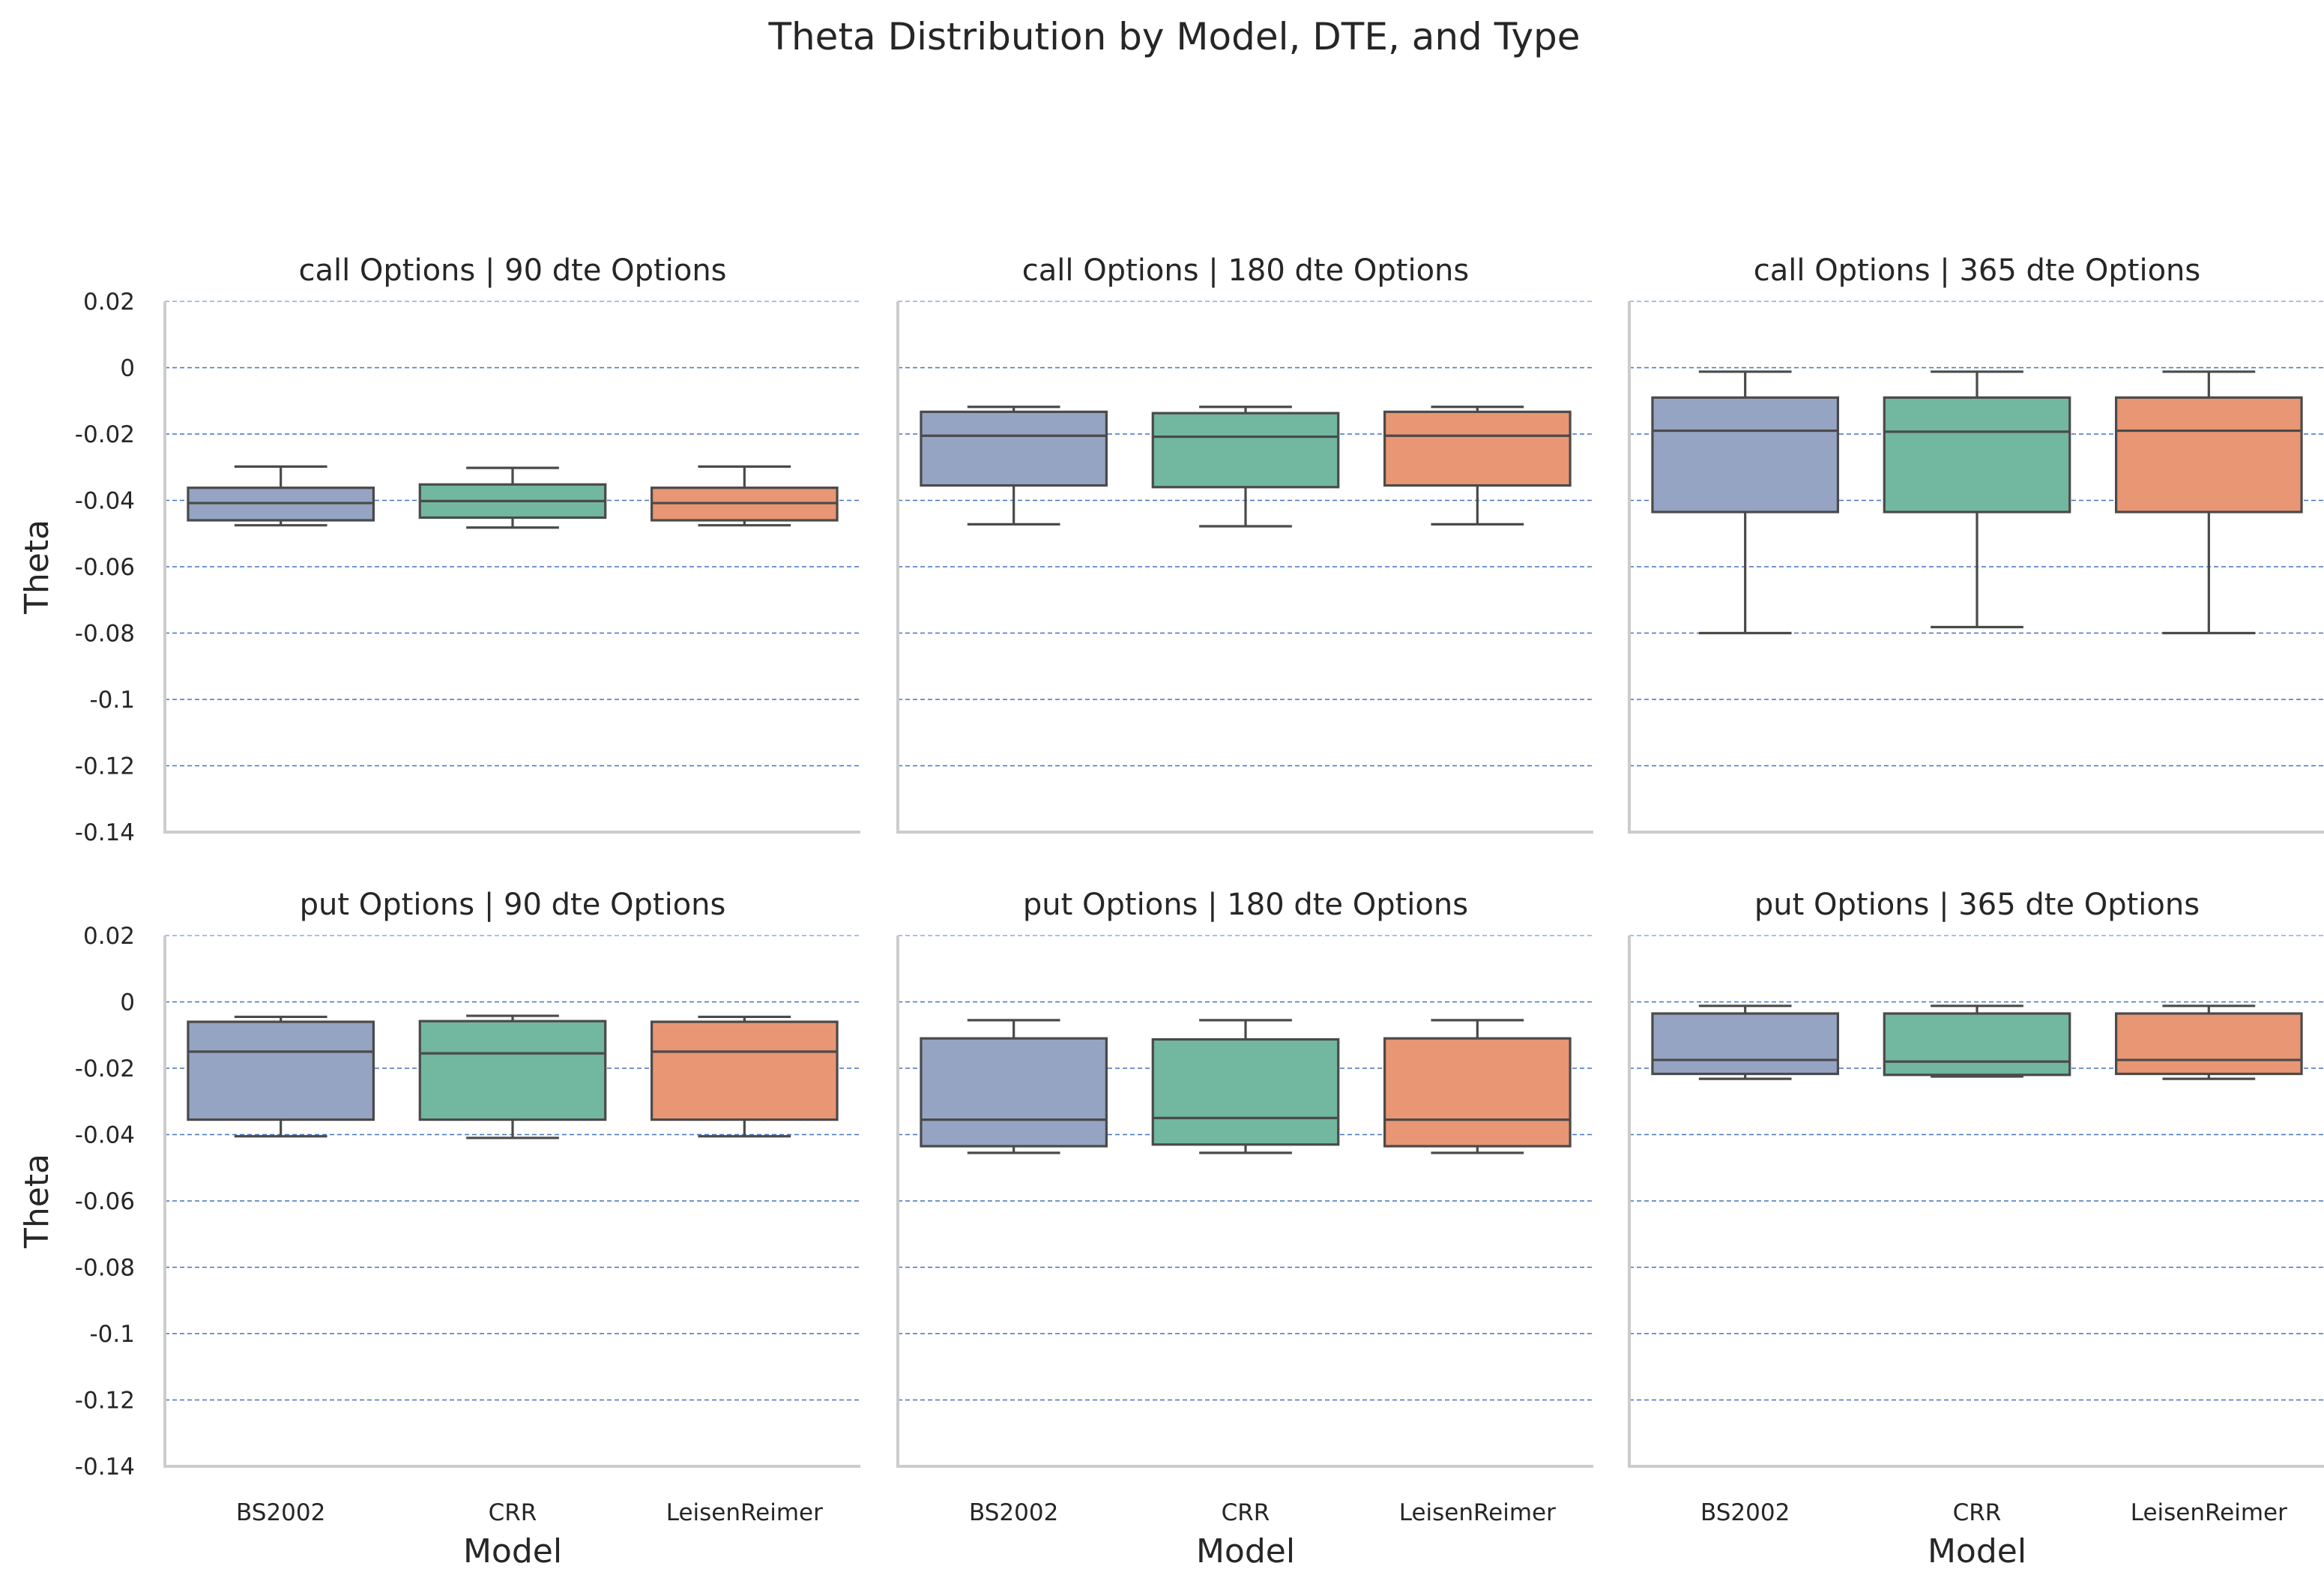 Image resolution: width=2324 pixels, height=1581 pixels. What do you see at coordinates (512, 270) in the screenshot?
I see `panel-title: call Options | 90 dte Options` at bounding box center [512, 270].